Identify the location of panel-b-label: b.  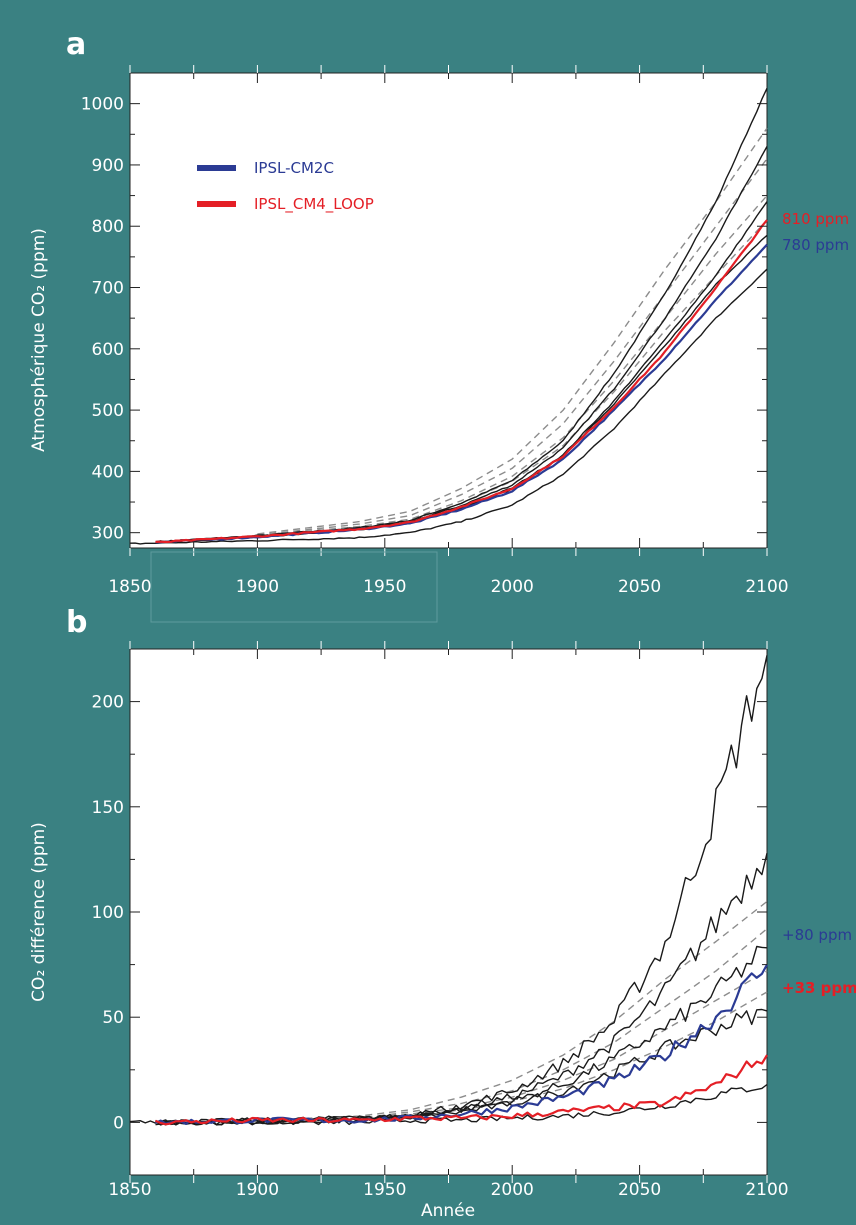
(76, 622).